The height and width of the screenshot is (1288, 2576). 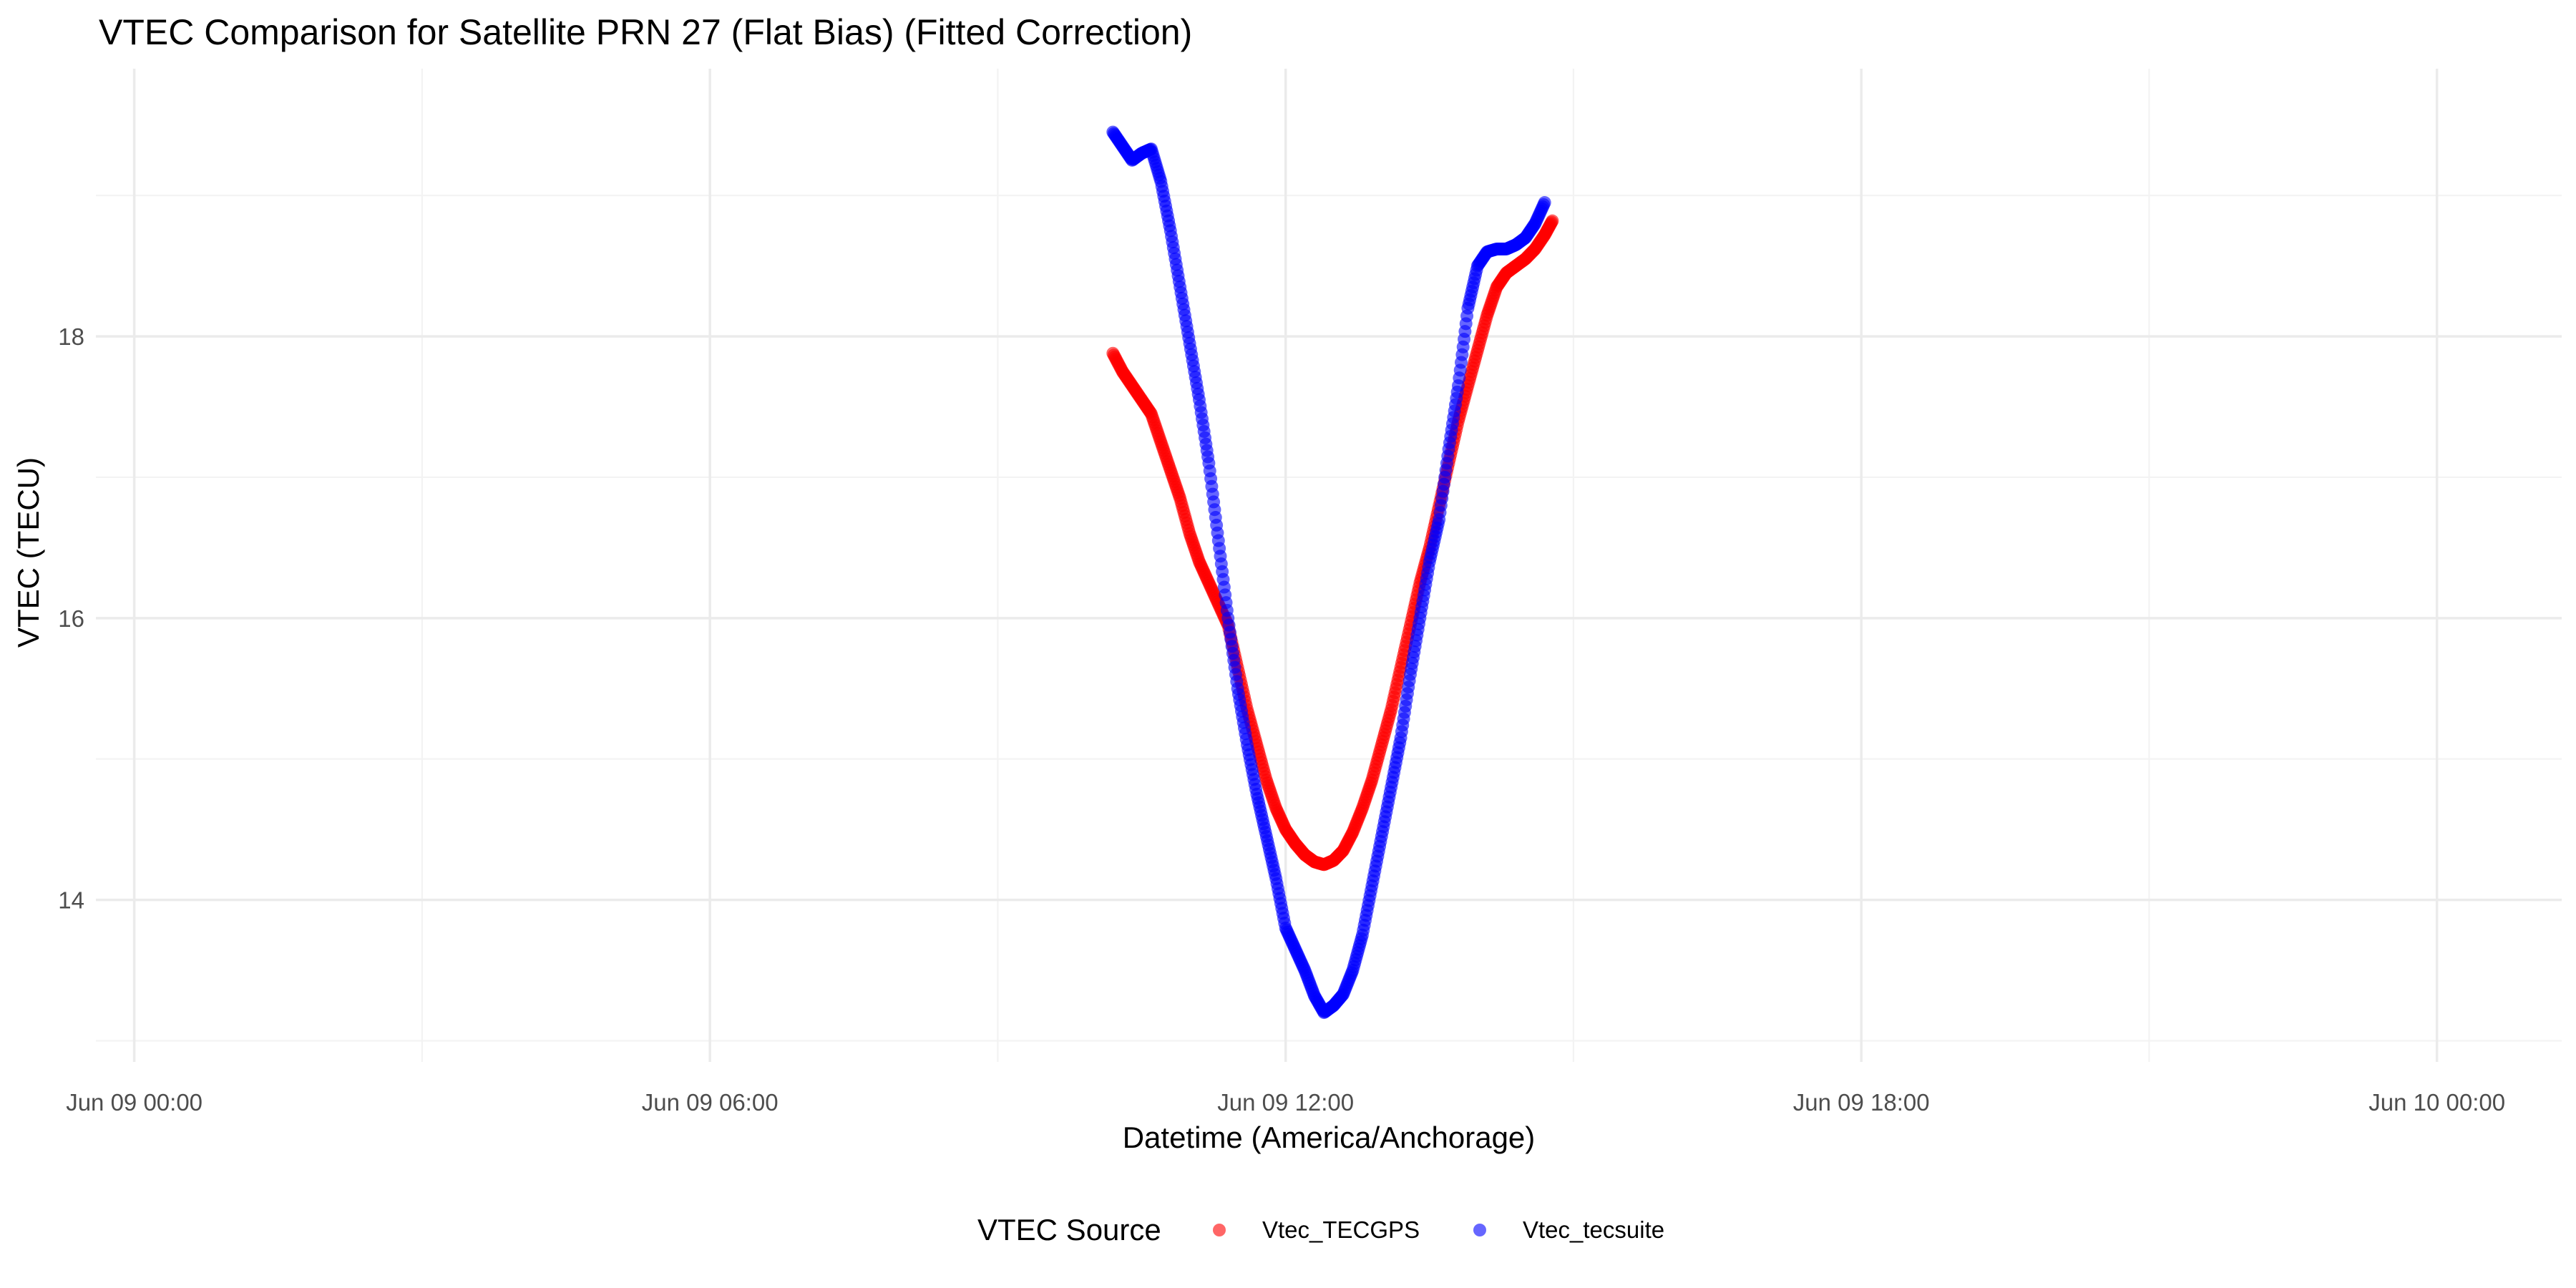 I want to click on x-tick-label: Jun 09 00:00, so click(x=134, y=1102).